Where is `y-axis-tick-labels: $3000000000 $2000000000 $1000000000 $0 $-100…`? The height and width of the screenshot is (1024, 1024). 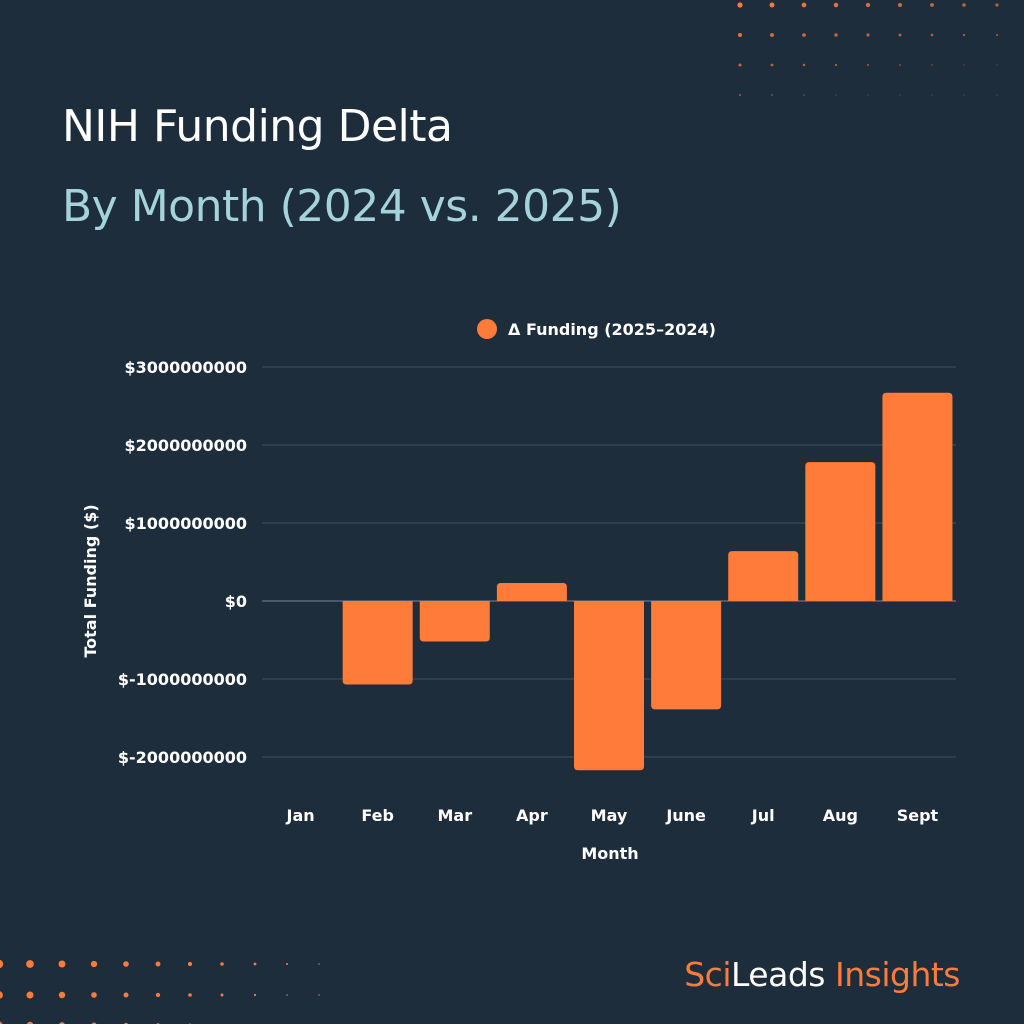
y-axis-tick-labels: $3000000000 $2000000000 $1000000000 $0 $-100… is located at coordinates (182, 562).